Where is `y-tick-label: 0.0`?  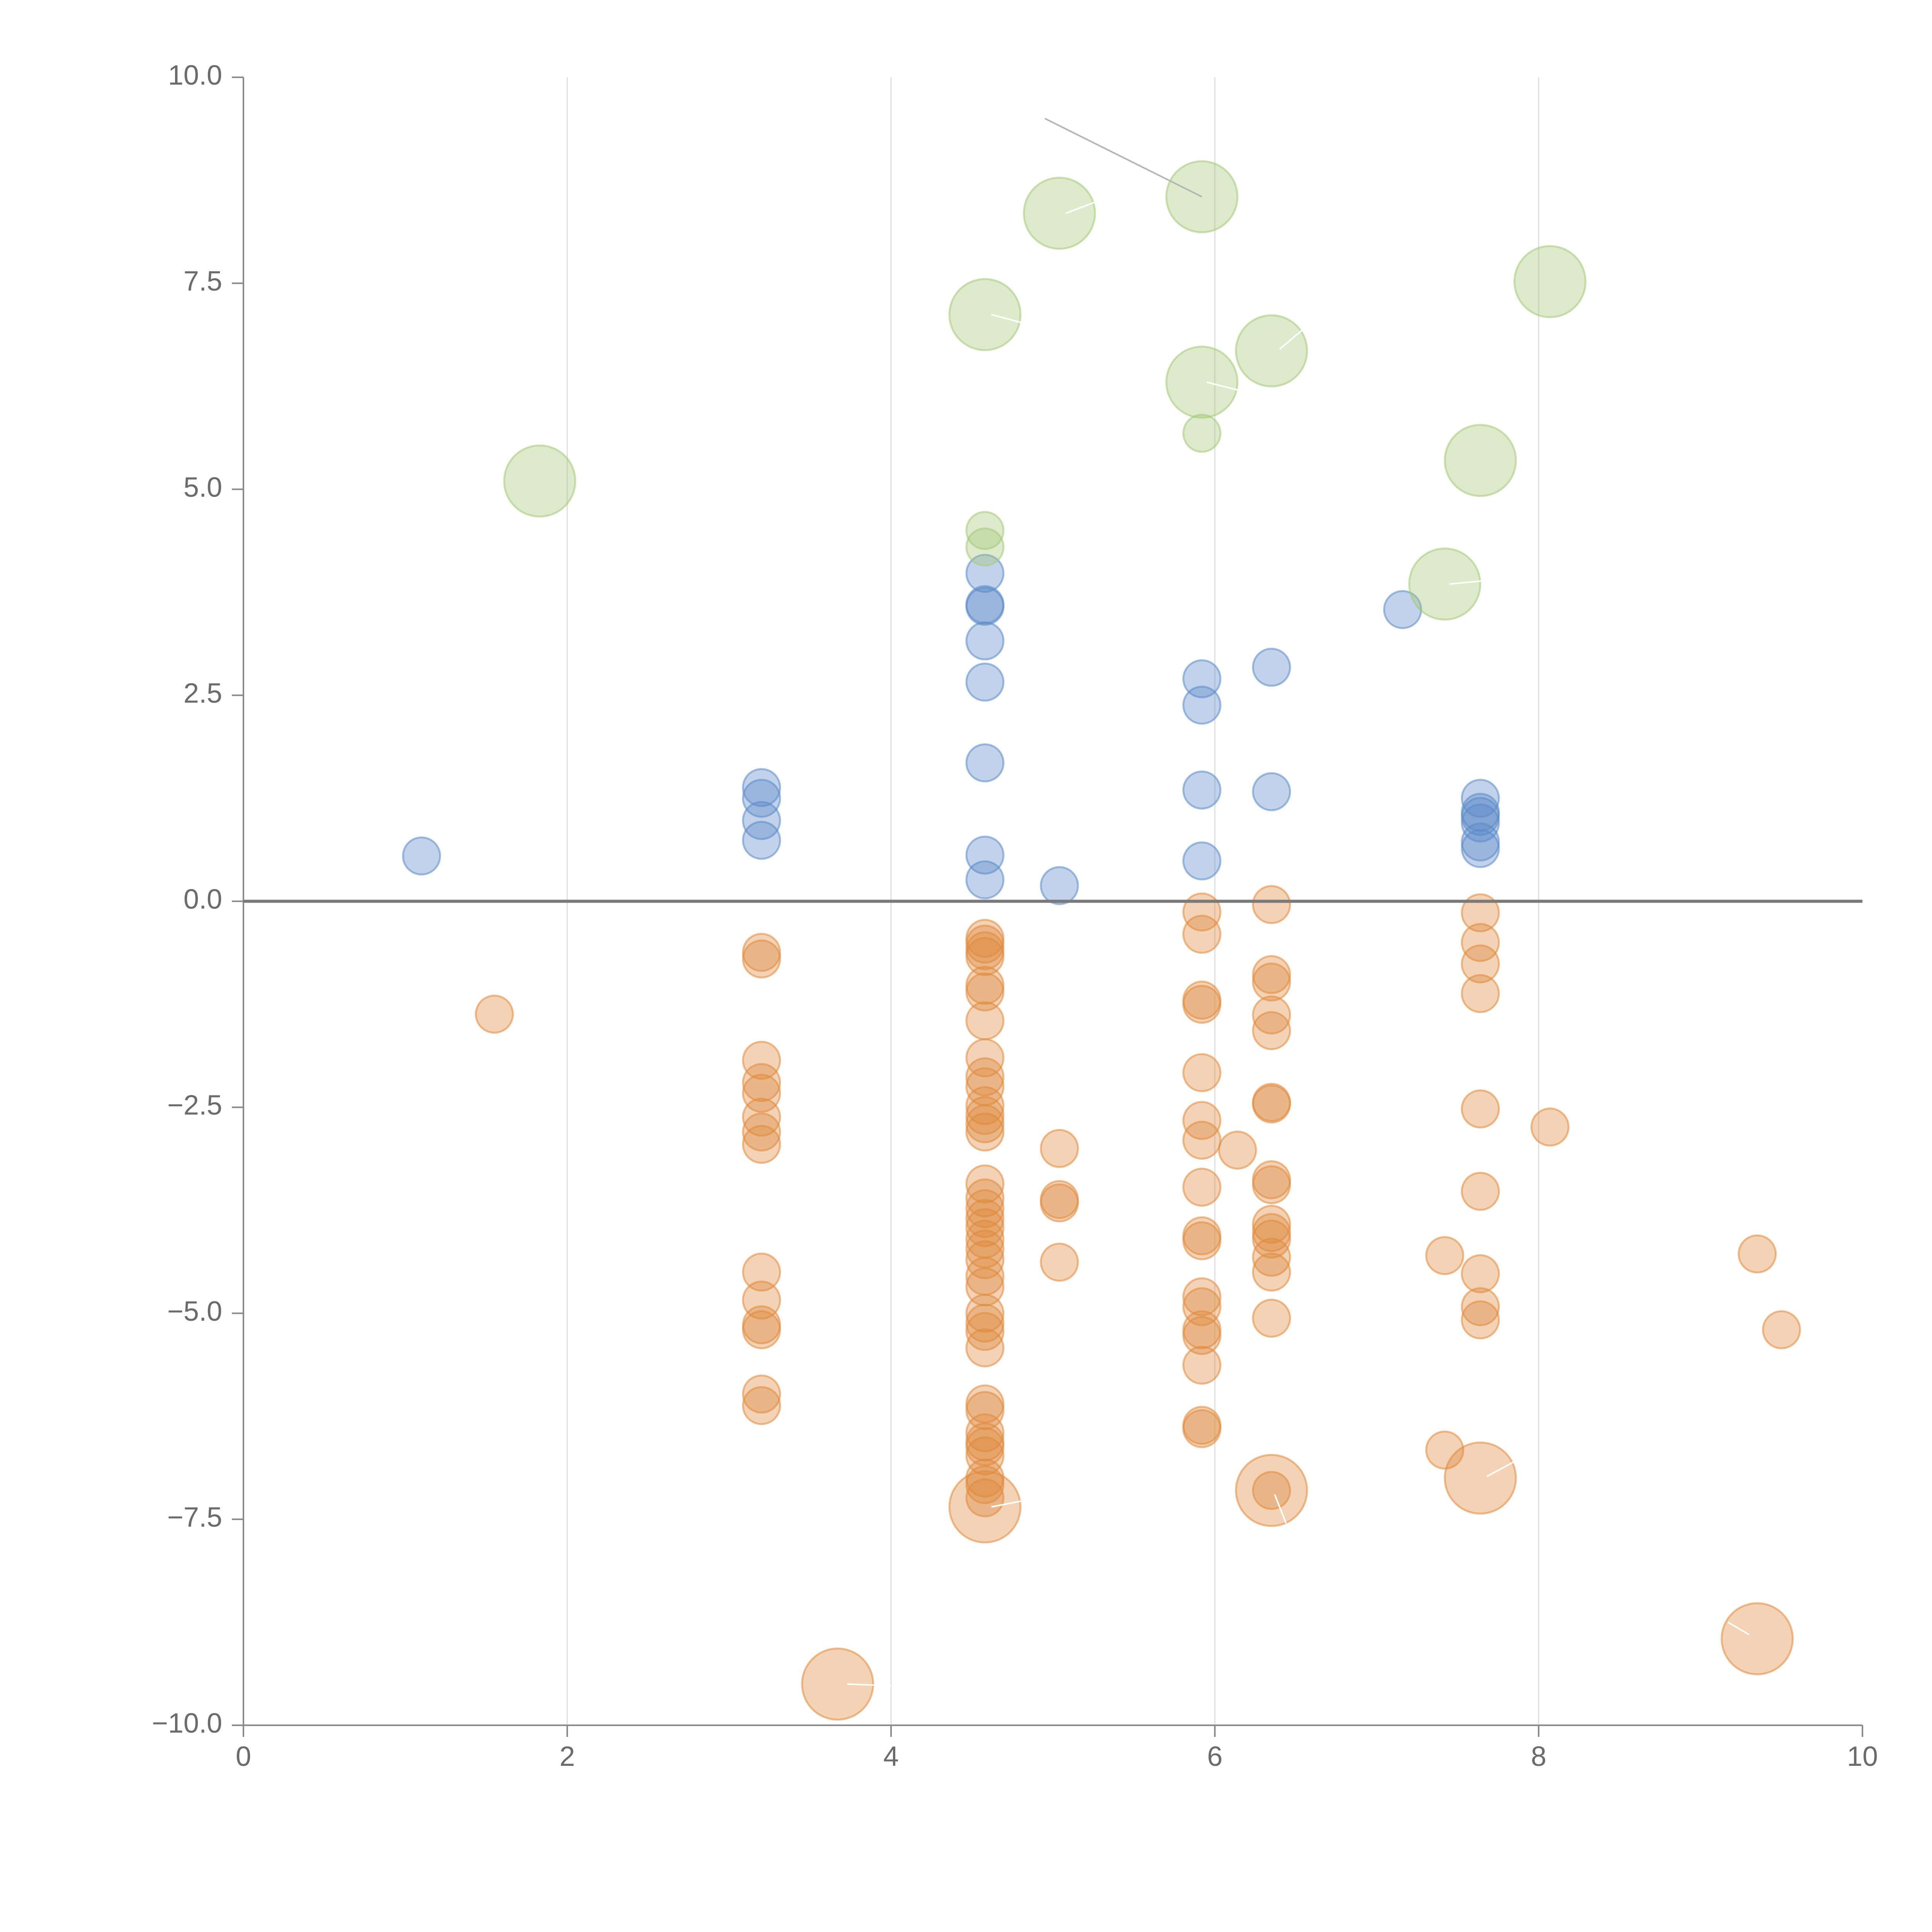
y-tick-label: 0.0 is located at coordinates (203, 900).